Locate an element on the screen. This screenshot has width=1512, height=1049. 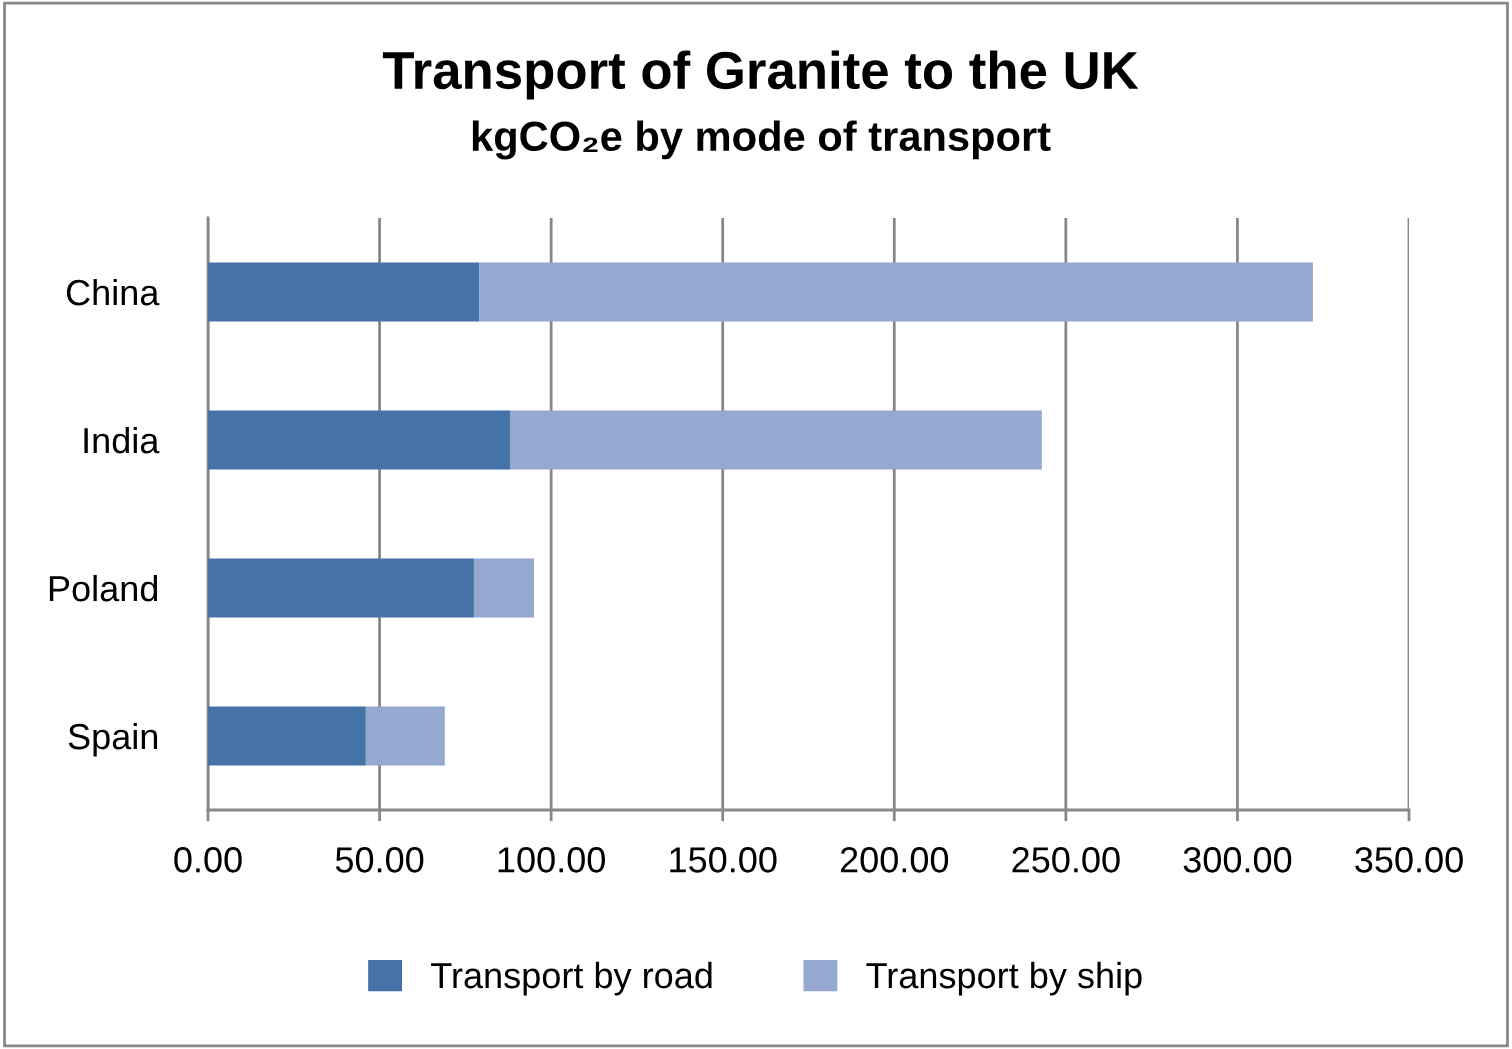
legend-label: Transport by ship is located at coordinates (1004, 978).